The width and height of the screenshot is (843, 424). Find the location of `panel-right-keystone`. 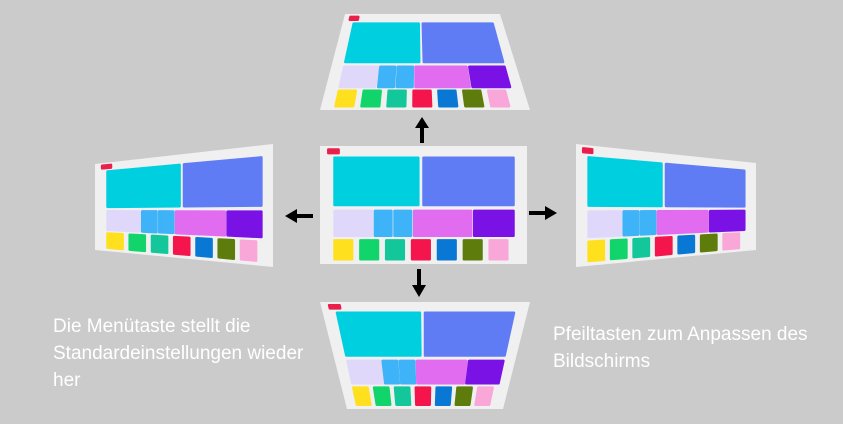

panel-right-keystone is located at coordinates (666, 205).